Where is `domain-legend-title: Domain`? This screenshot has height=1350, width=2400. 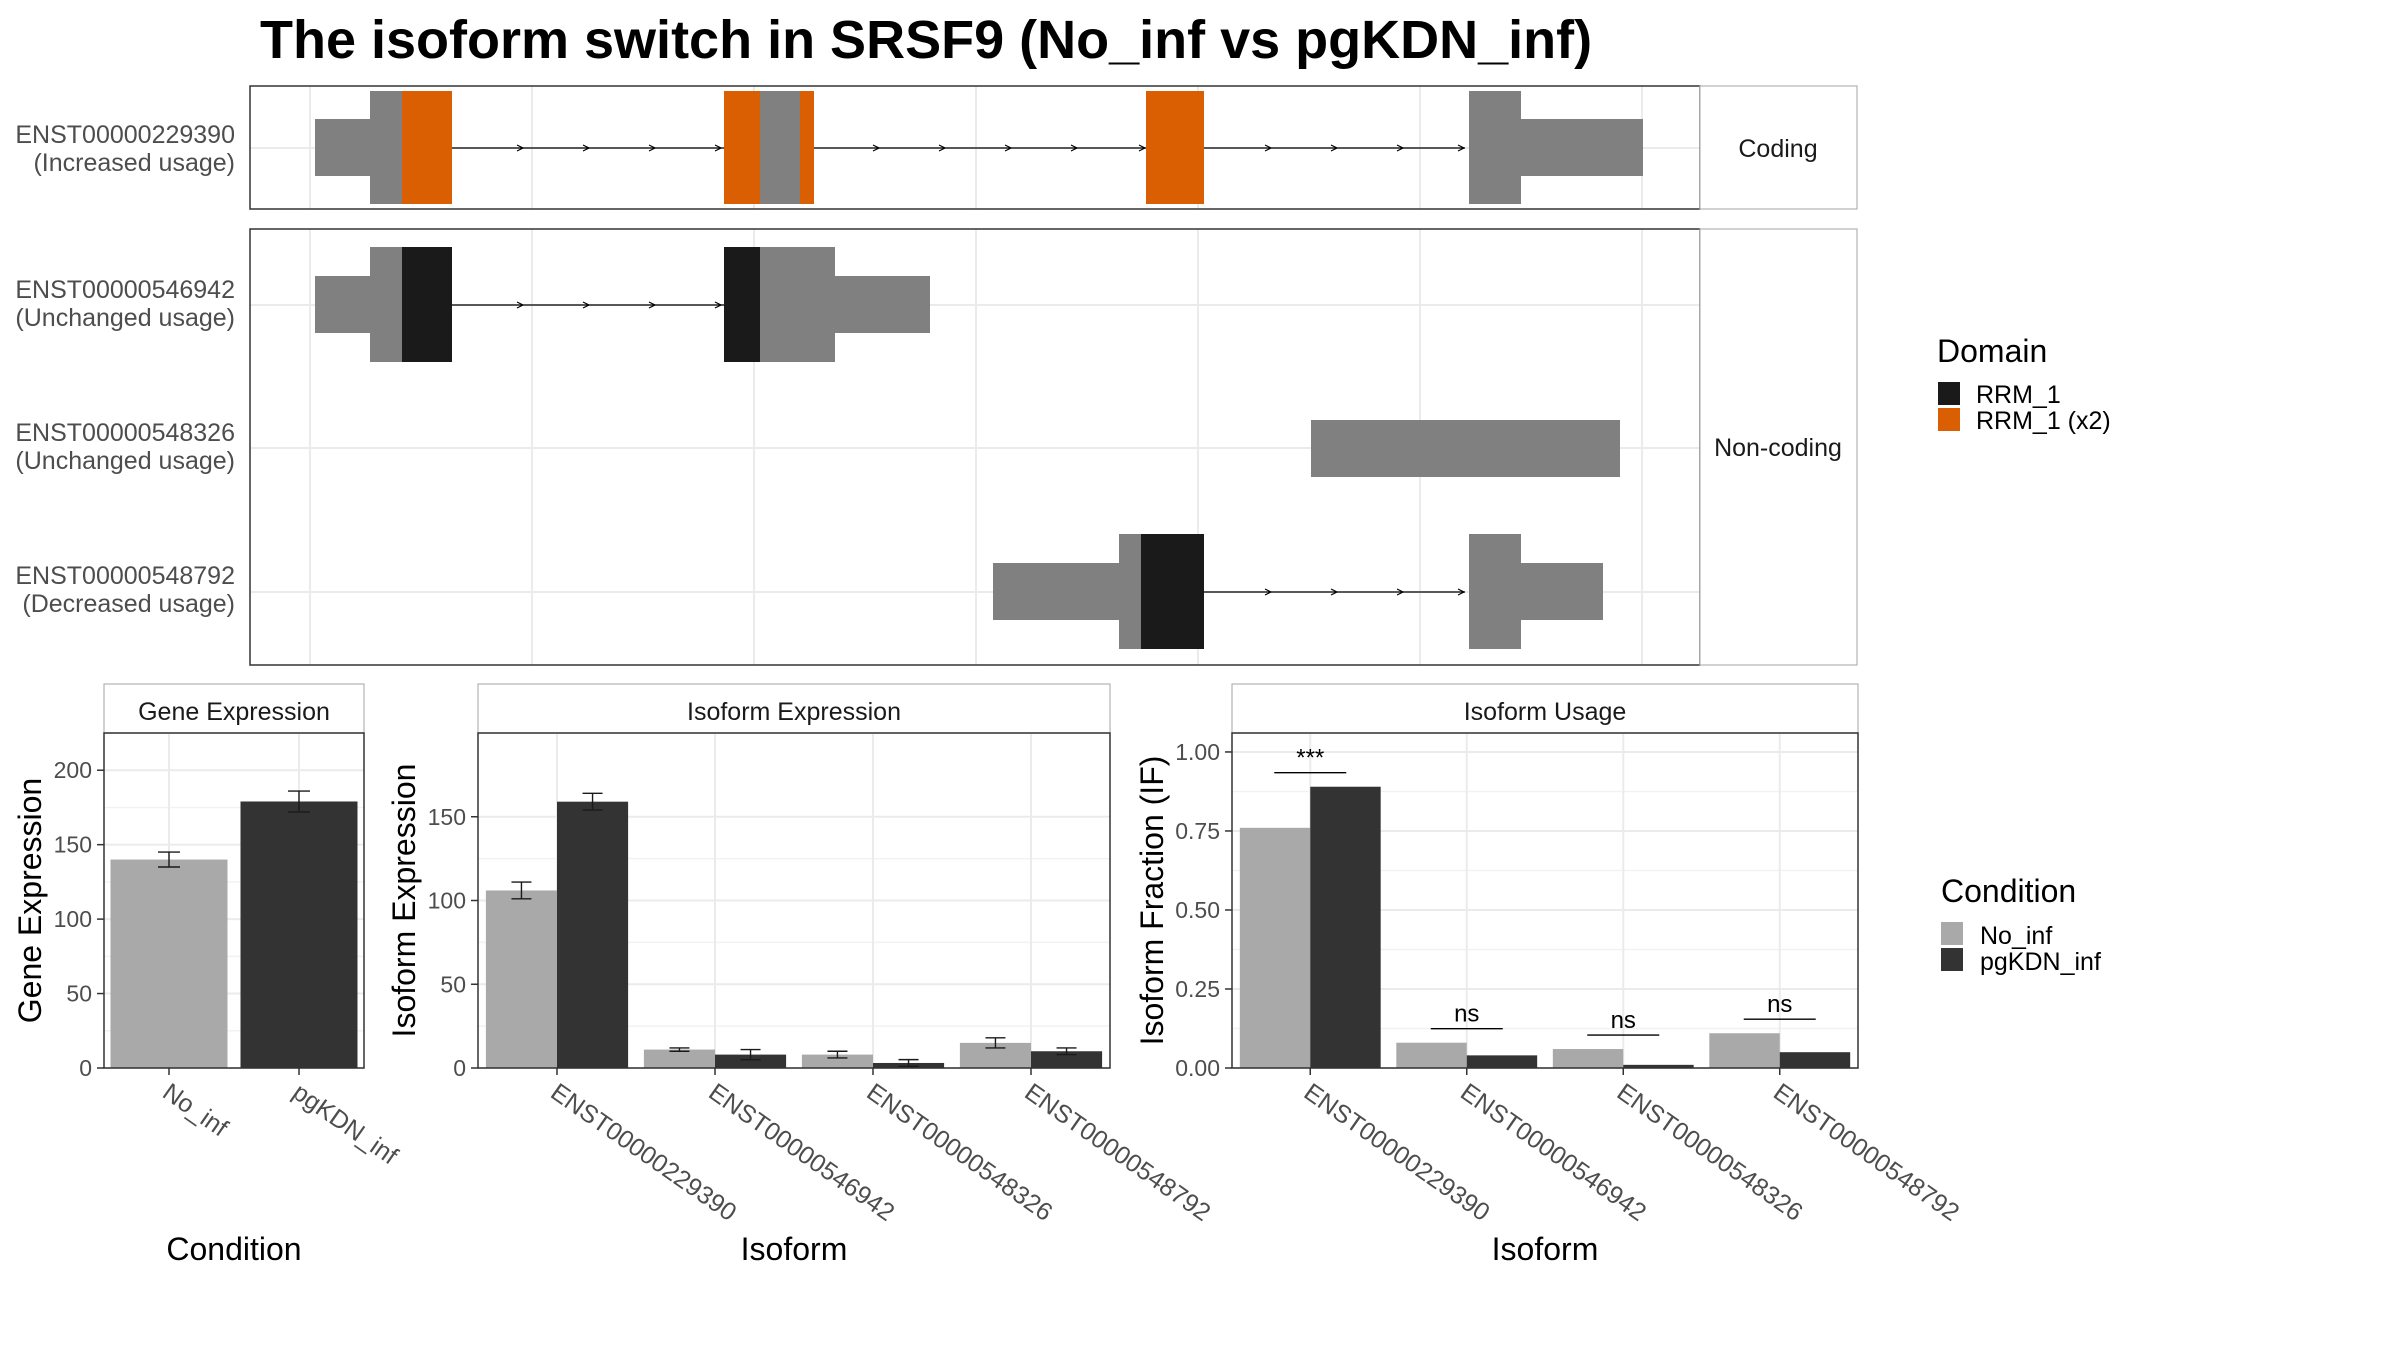
domain-legend-title: Domain is located at coordinates (1992, 351).